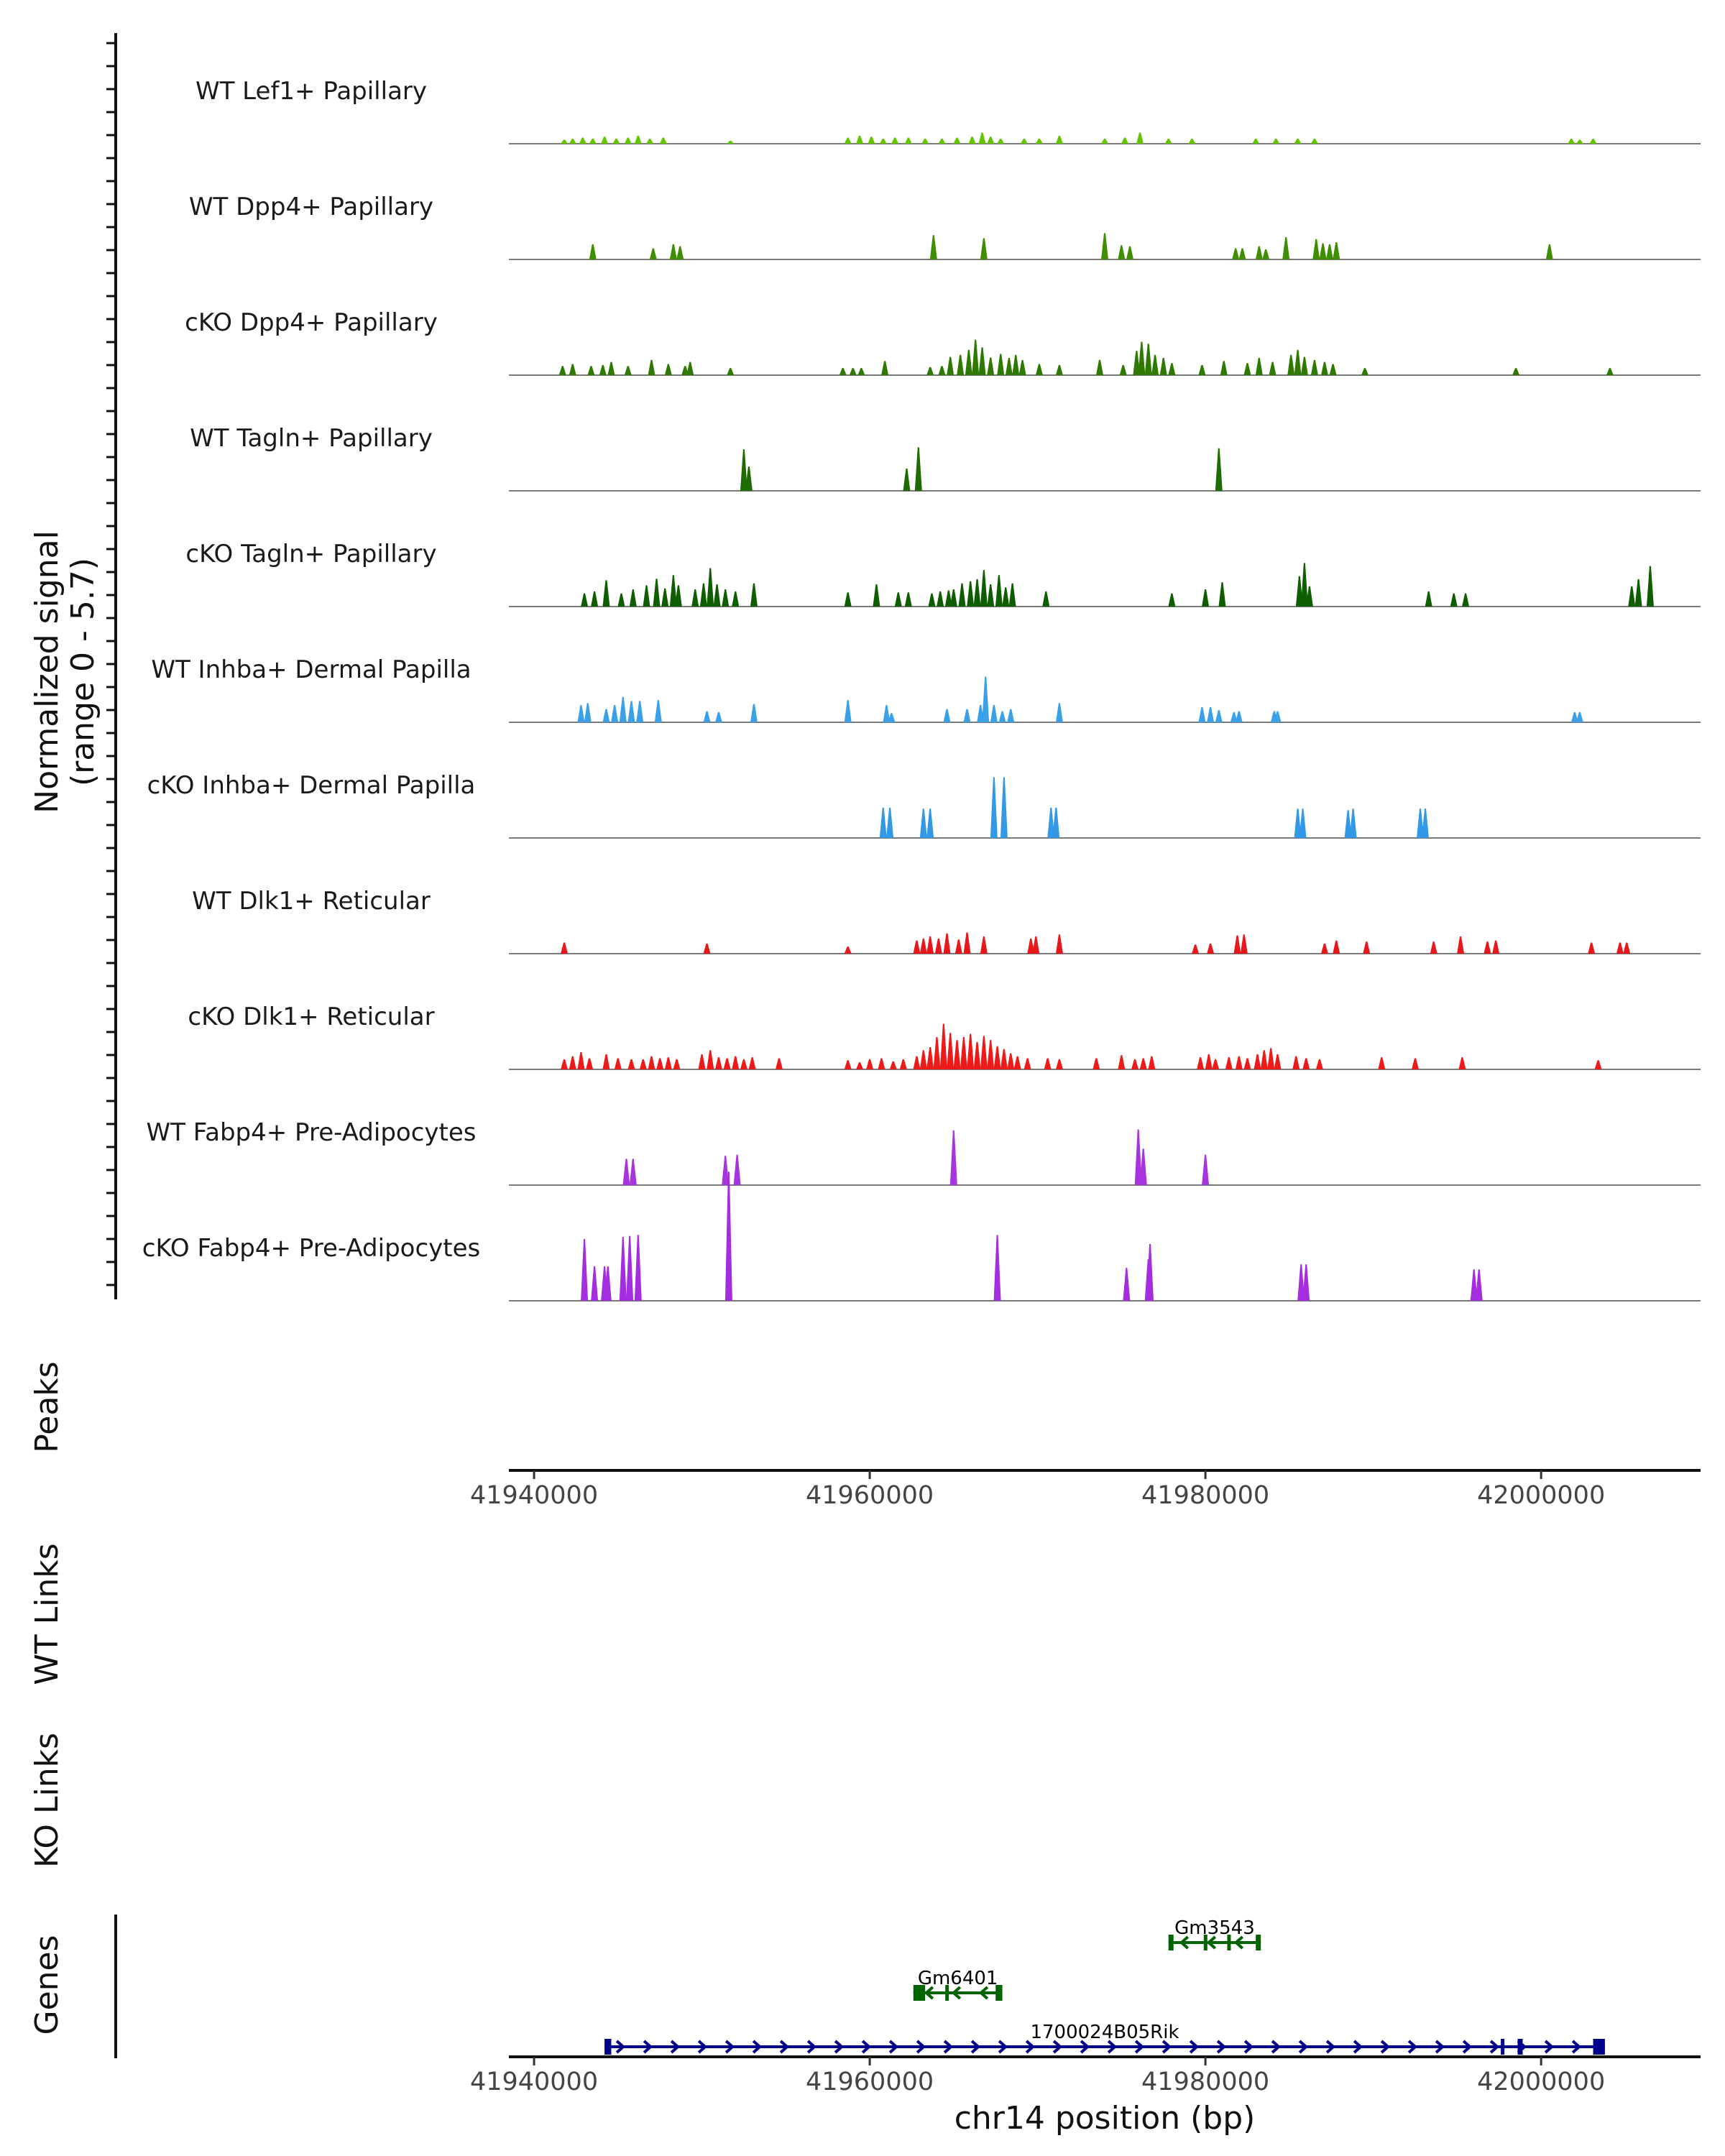 This screenshot has width=1725, height=2156. I want to click on track-4: WT Tagln+ Papillary, so click(945, 458).